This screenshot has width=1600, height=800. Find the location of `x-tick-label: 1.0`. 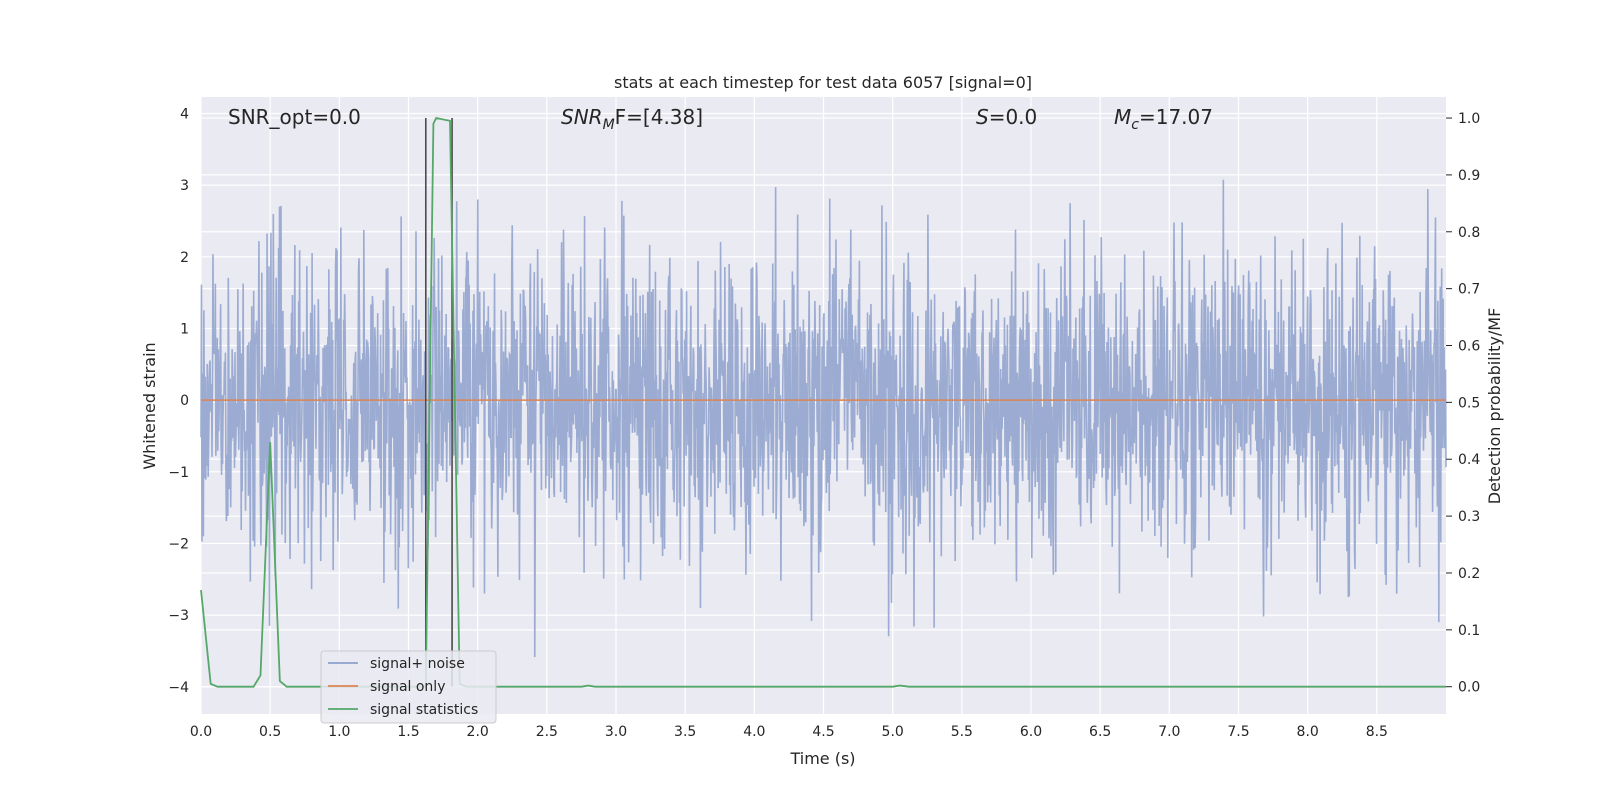

x-tick-label: 1.0 is located at coordinates (339, 732).